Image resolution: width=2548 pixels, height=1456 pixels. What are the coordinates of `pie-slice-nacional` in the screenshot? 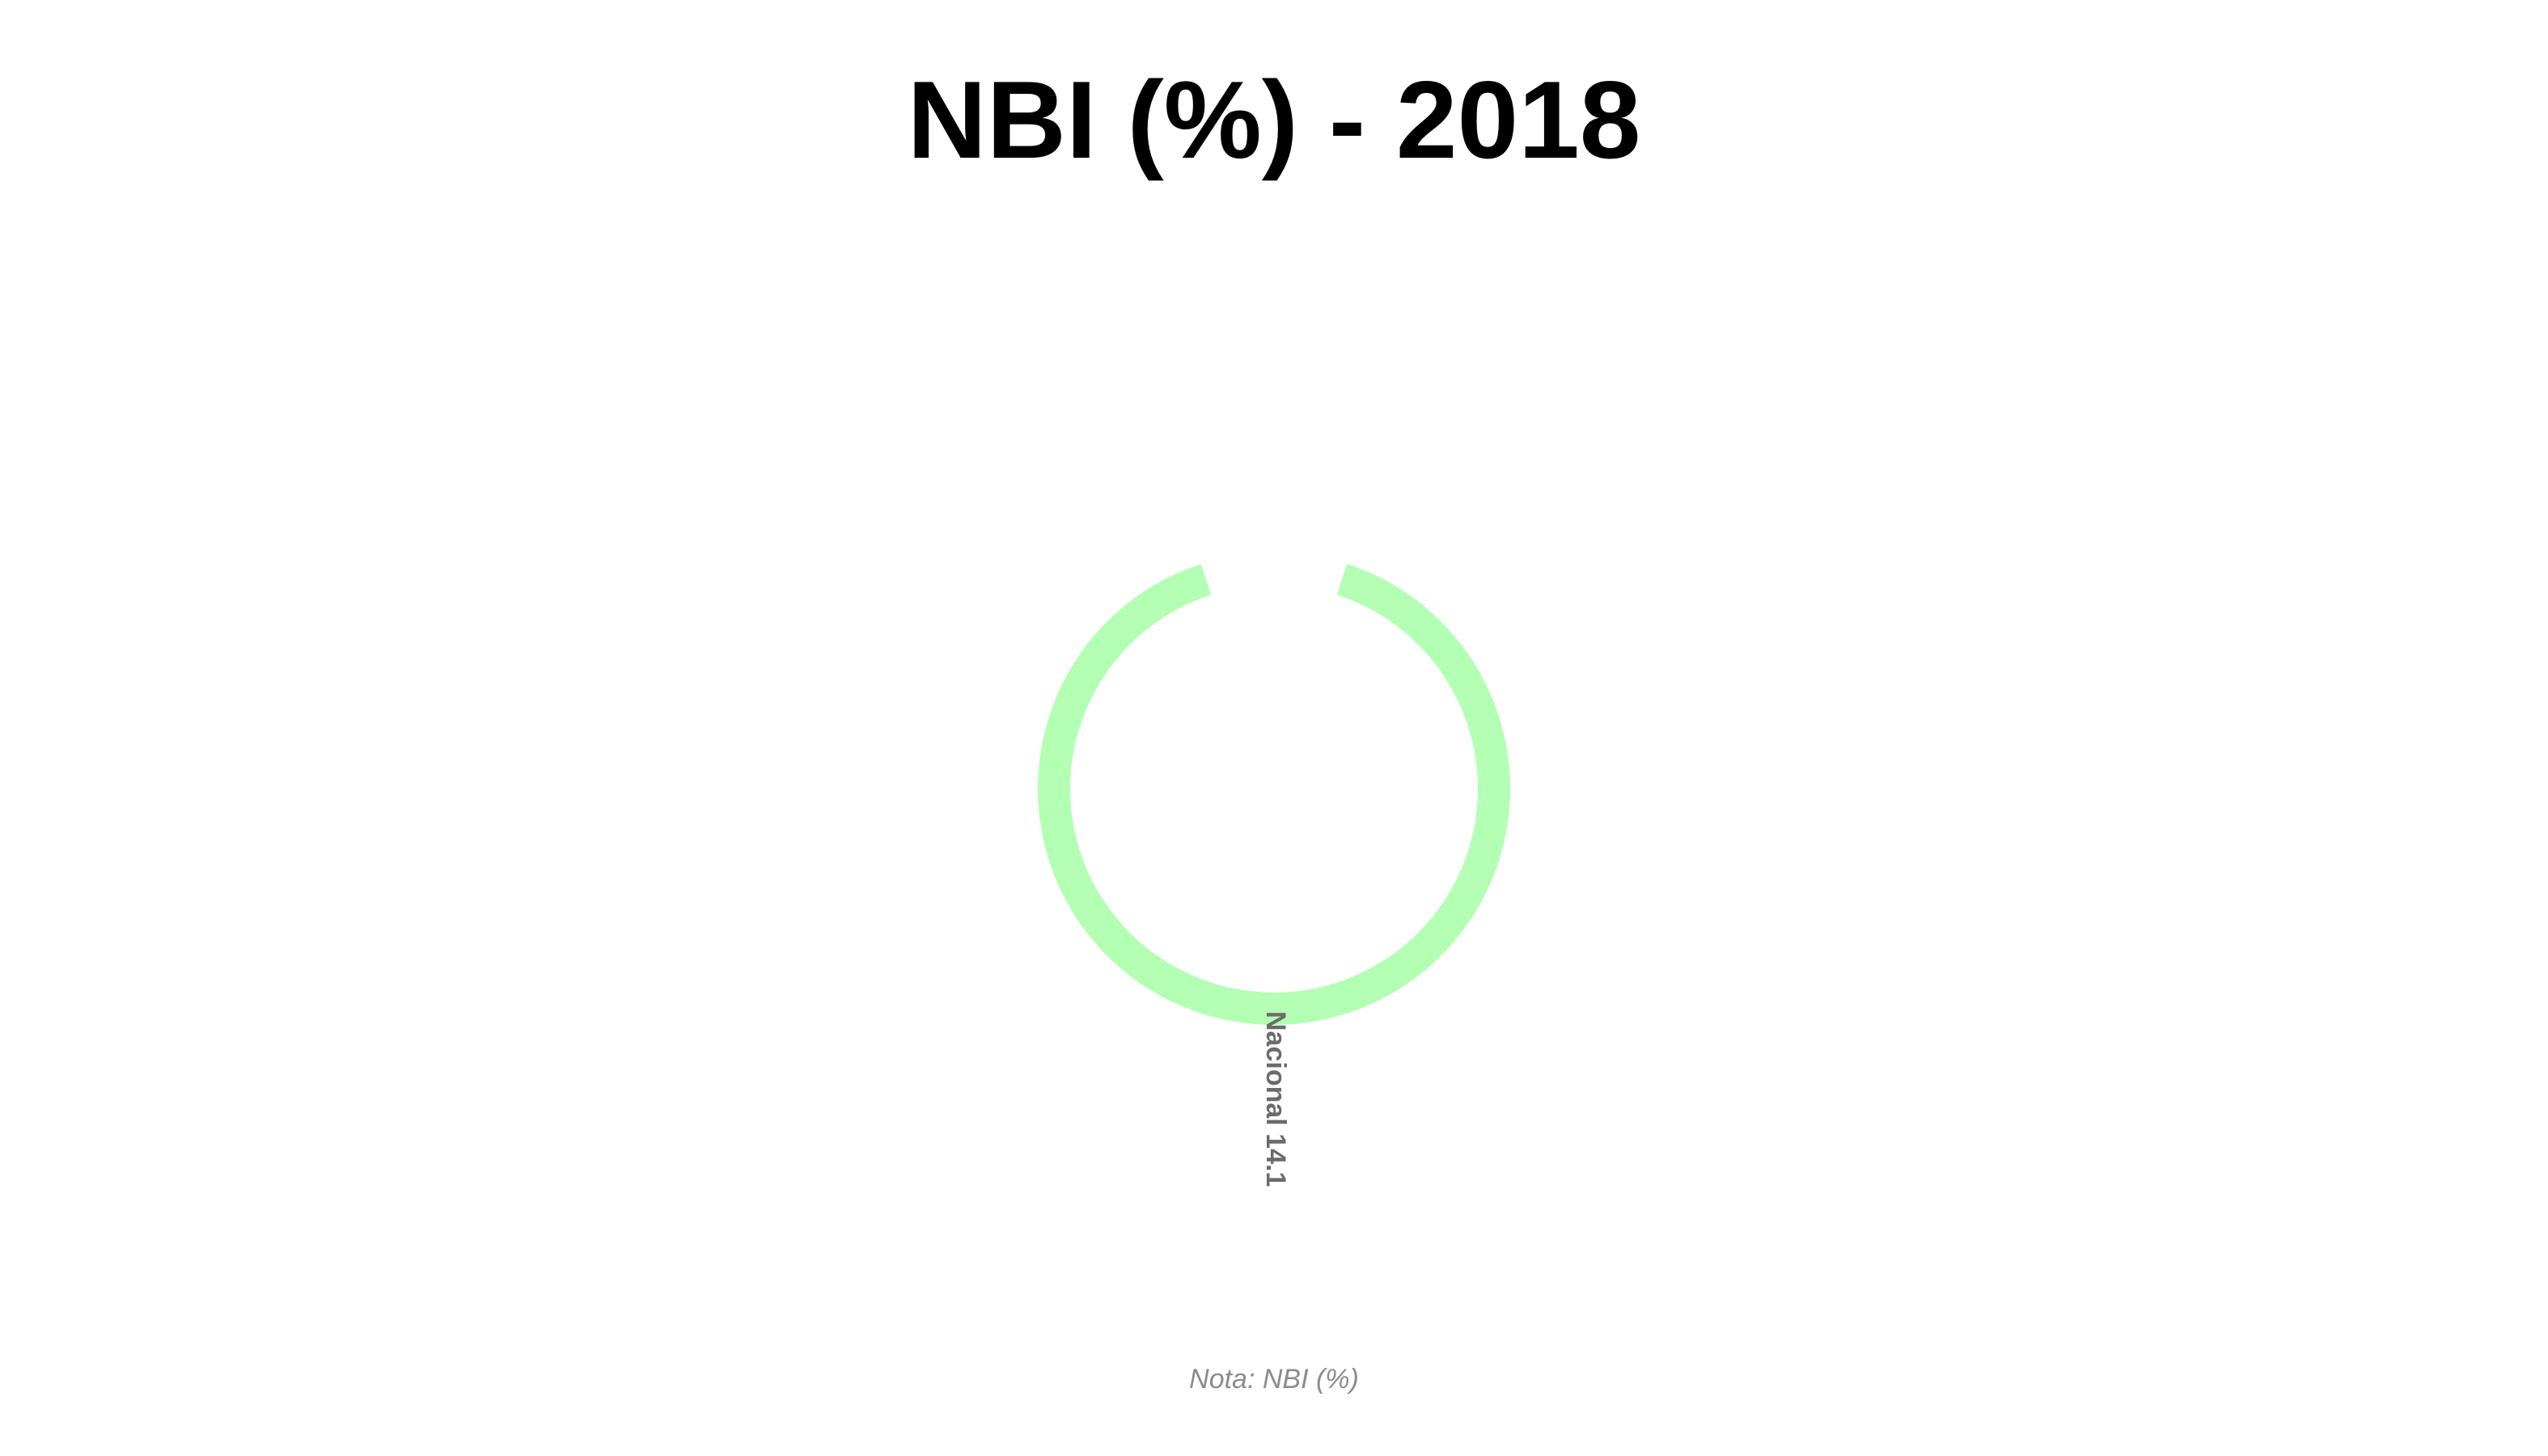 It's located at (1274, 794).